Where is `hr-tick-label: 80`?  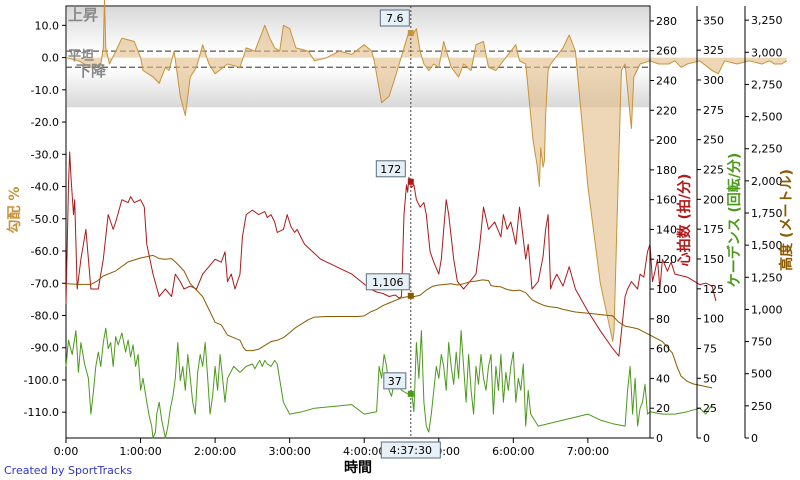 hr-tick-label: 80 is located at coordinates (663, 319).